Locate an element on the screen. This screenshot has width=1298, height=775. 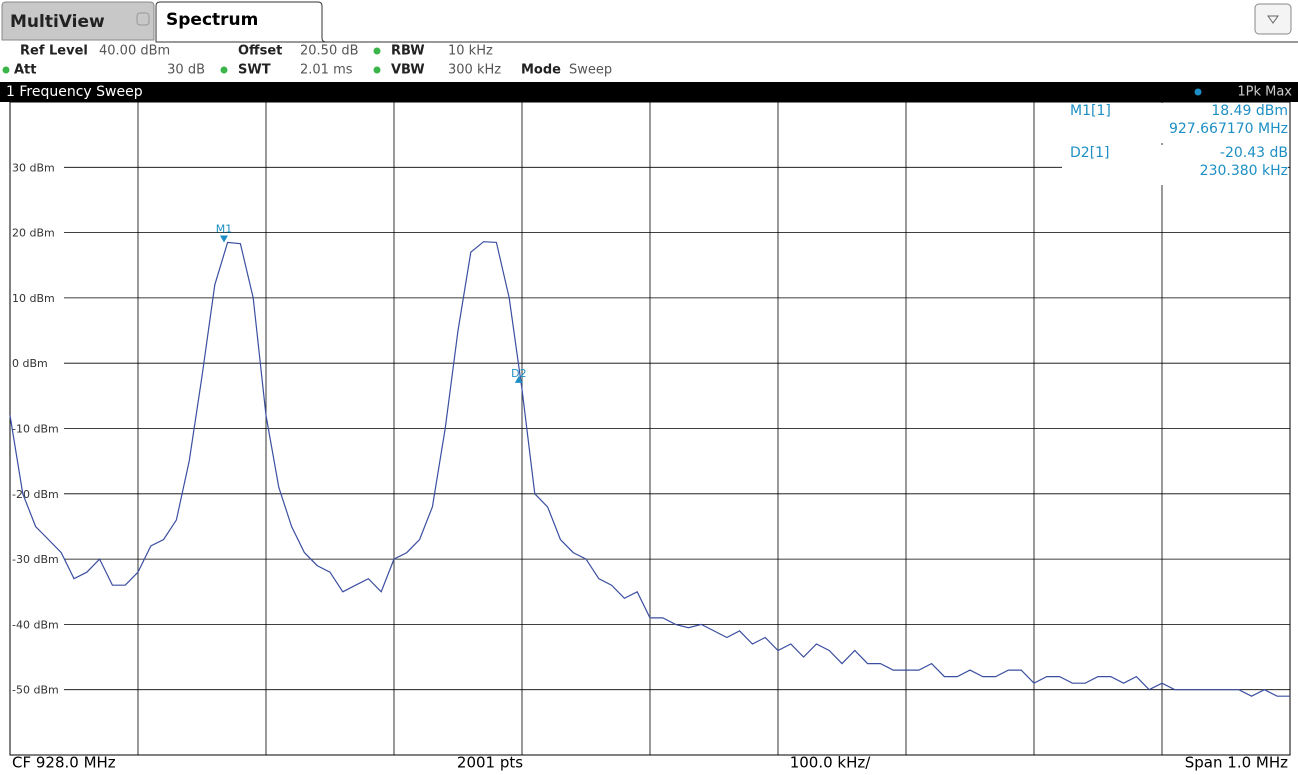
tab-label: Spectrum is located at coordinates (212, 20).